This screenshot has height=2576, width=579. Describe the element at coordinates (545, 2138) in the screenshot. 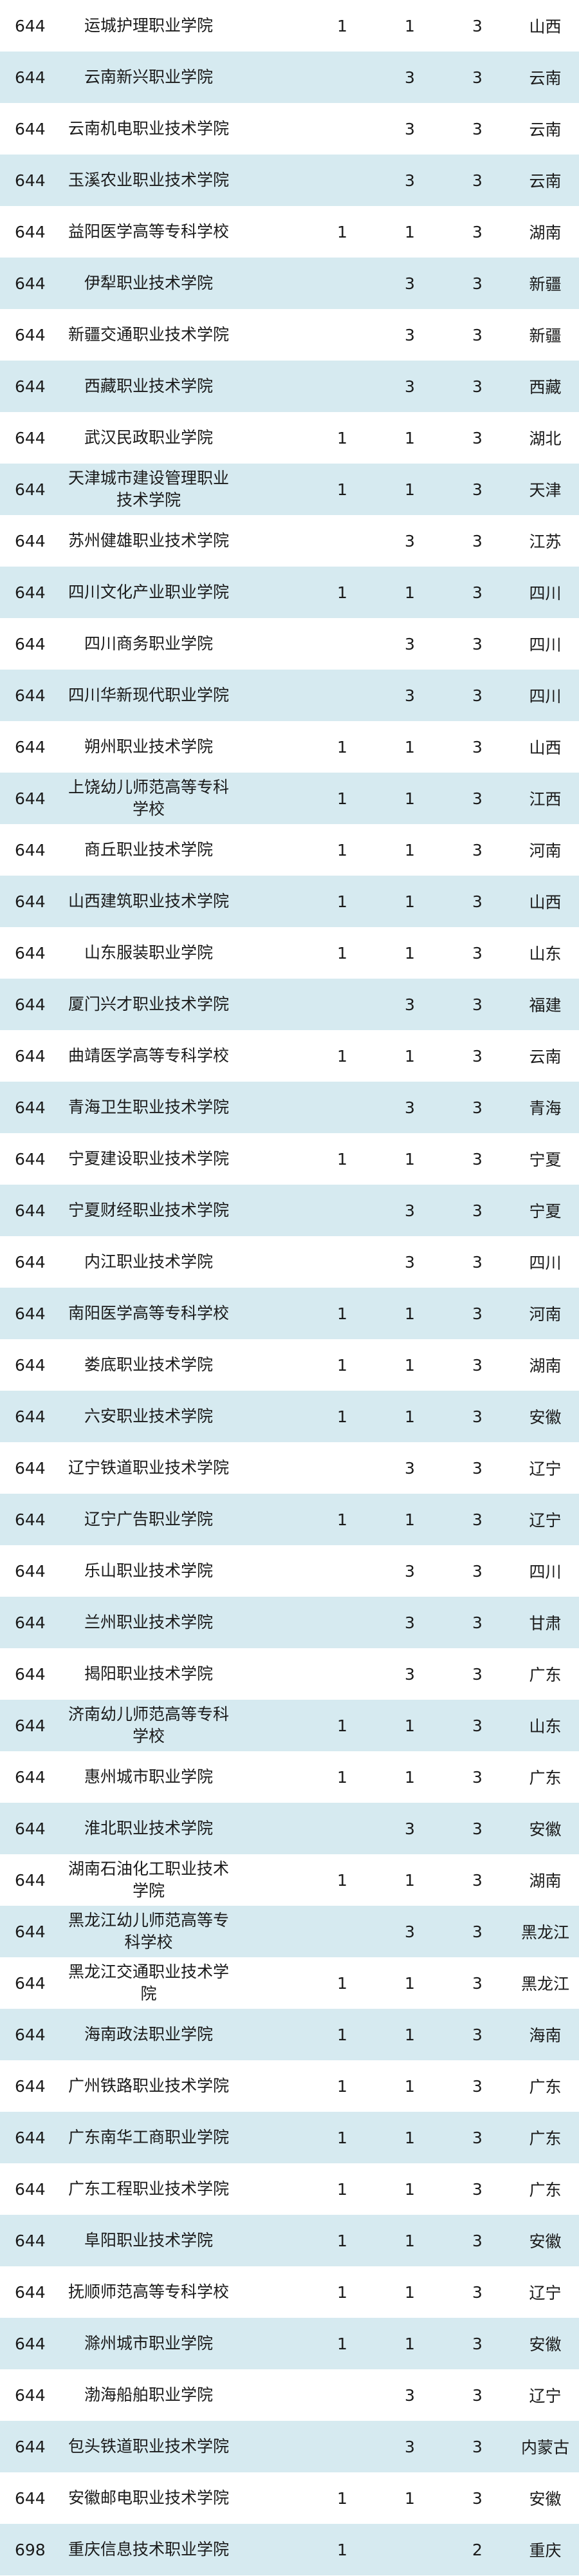

I see `province-cell-text: 广东` at that location.